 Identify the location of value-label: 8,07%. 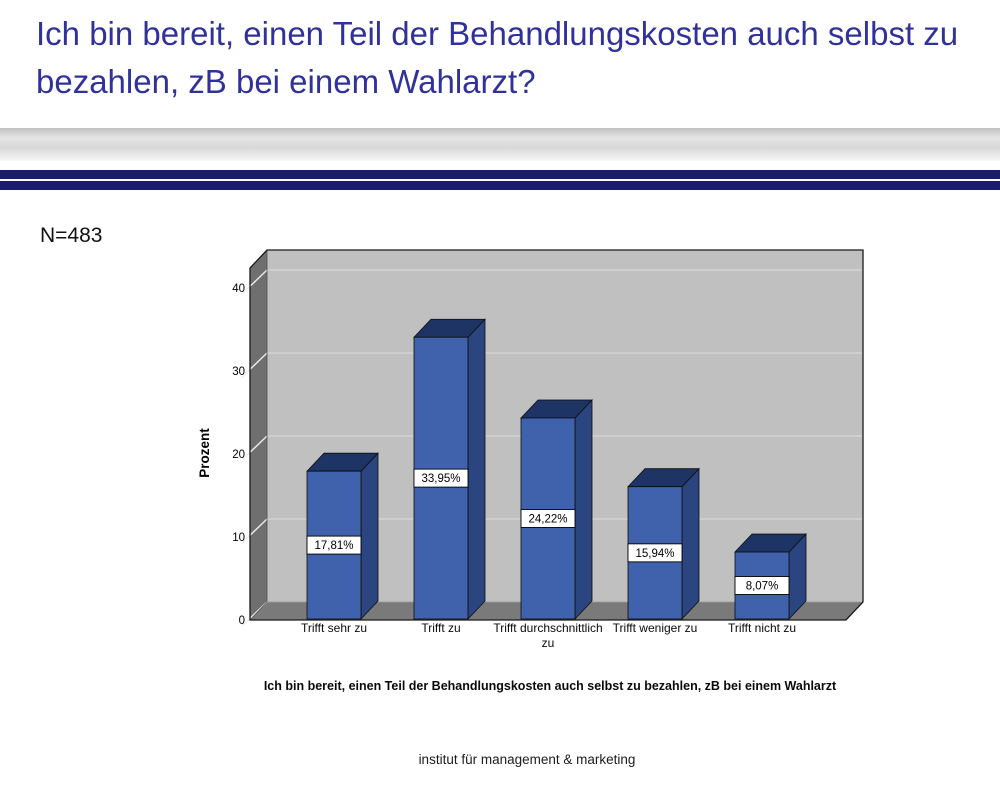
(762, 587).